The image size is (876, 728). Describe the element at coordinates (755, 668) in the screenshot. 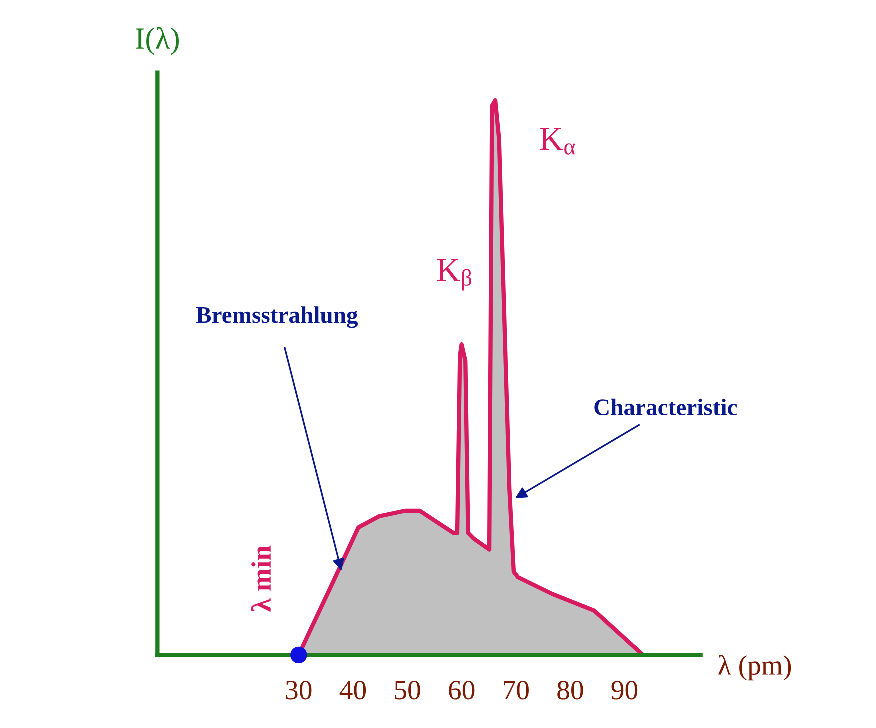

I see `x-axis-title: λ (pm)` at that location.